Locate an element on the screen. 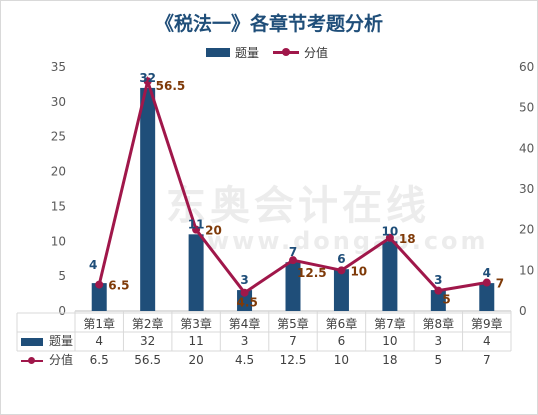 Image resolution: width=538 pixels, height=415 pixels. line-point-第1章 is located at coordinates (99, 284).